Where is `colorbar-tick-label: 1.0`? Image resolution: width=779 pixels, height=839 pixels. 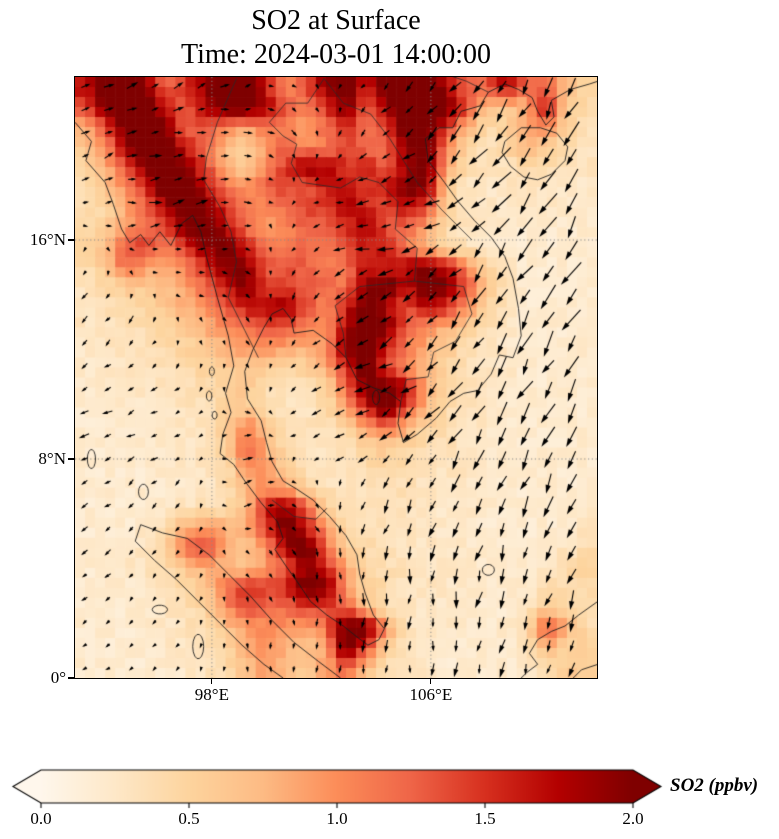
colorbar-tick-label: 1.0 is located at coordinates (337, 818).